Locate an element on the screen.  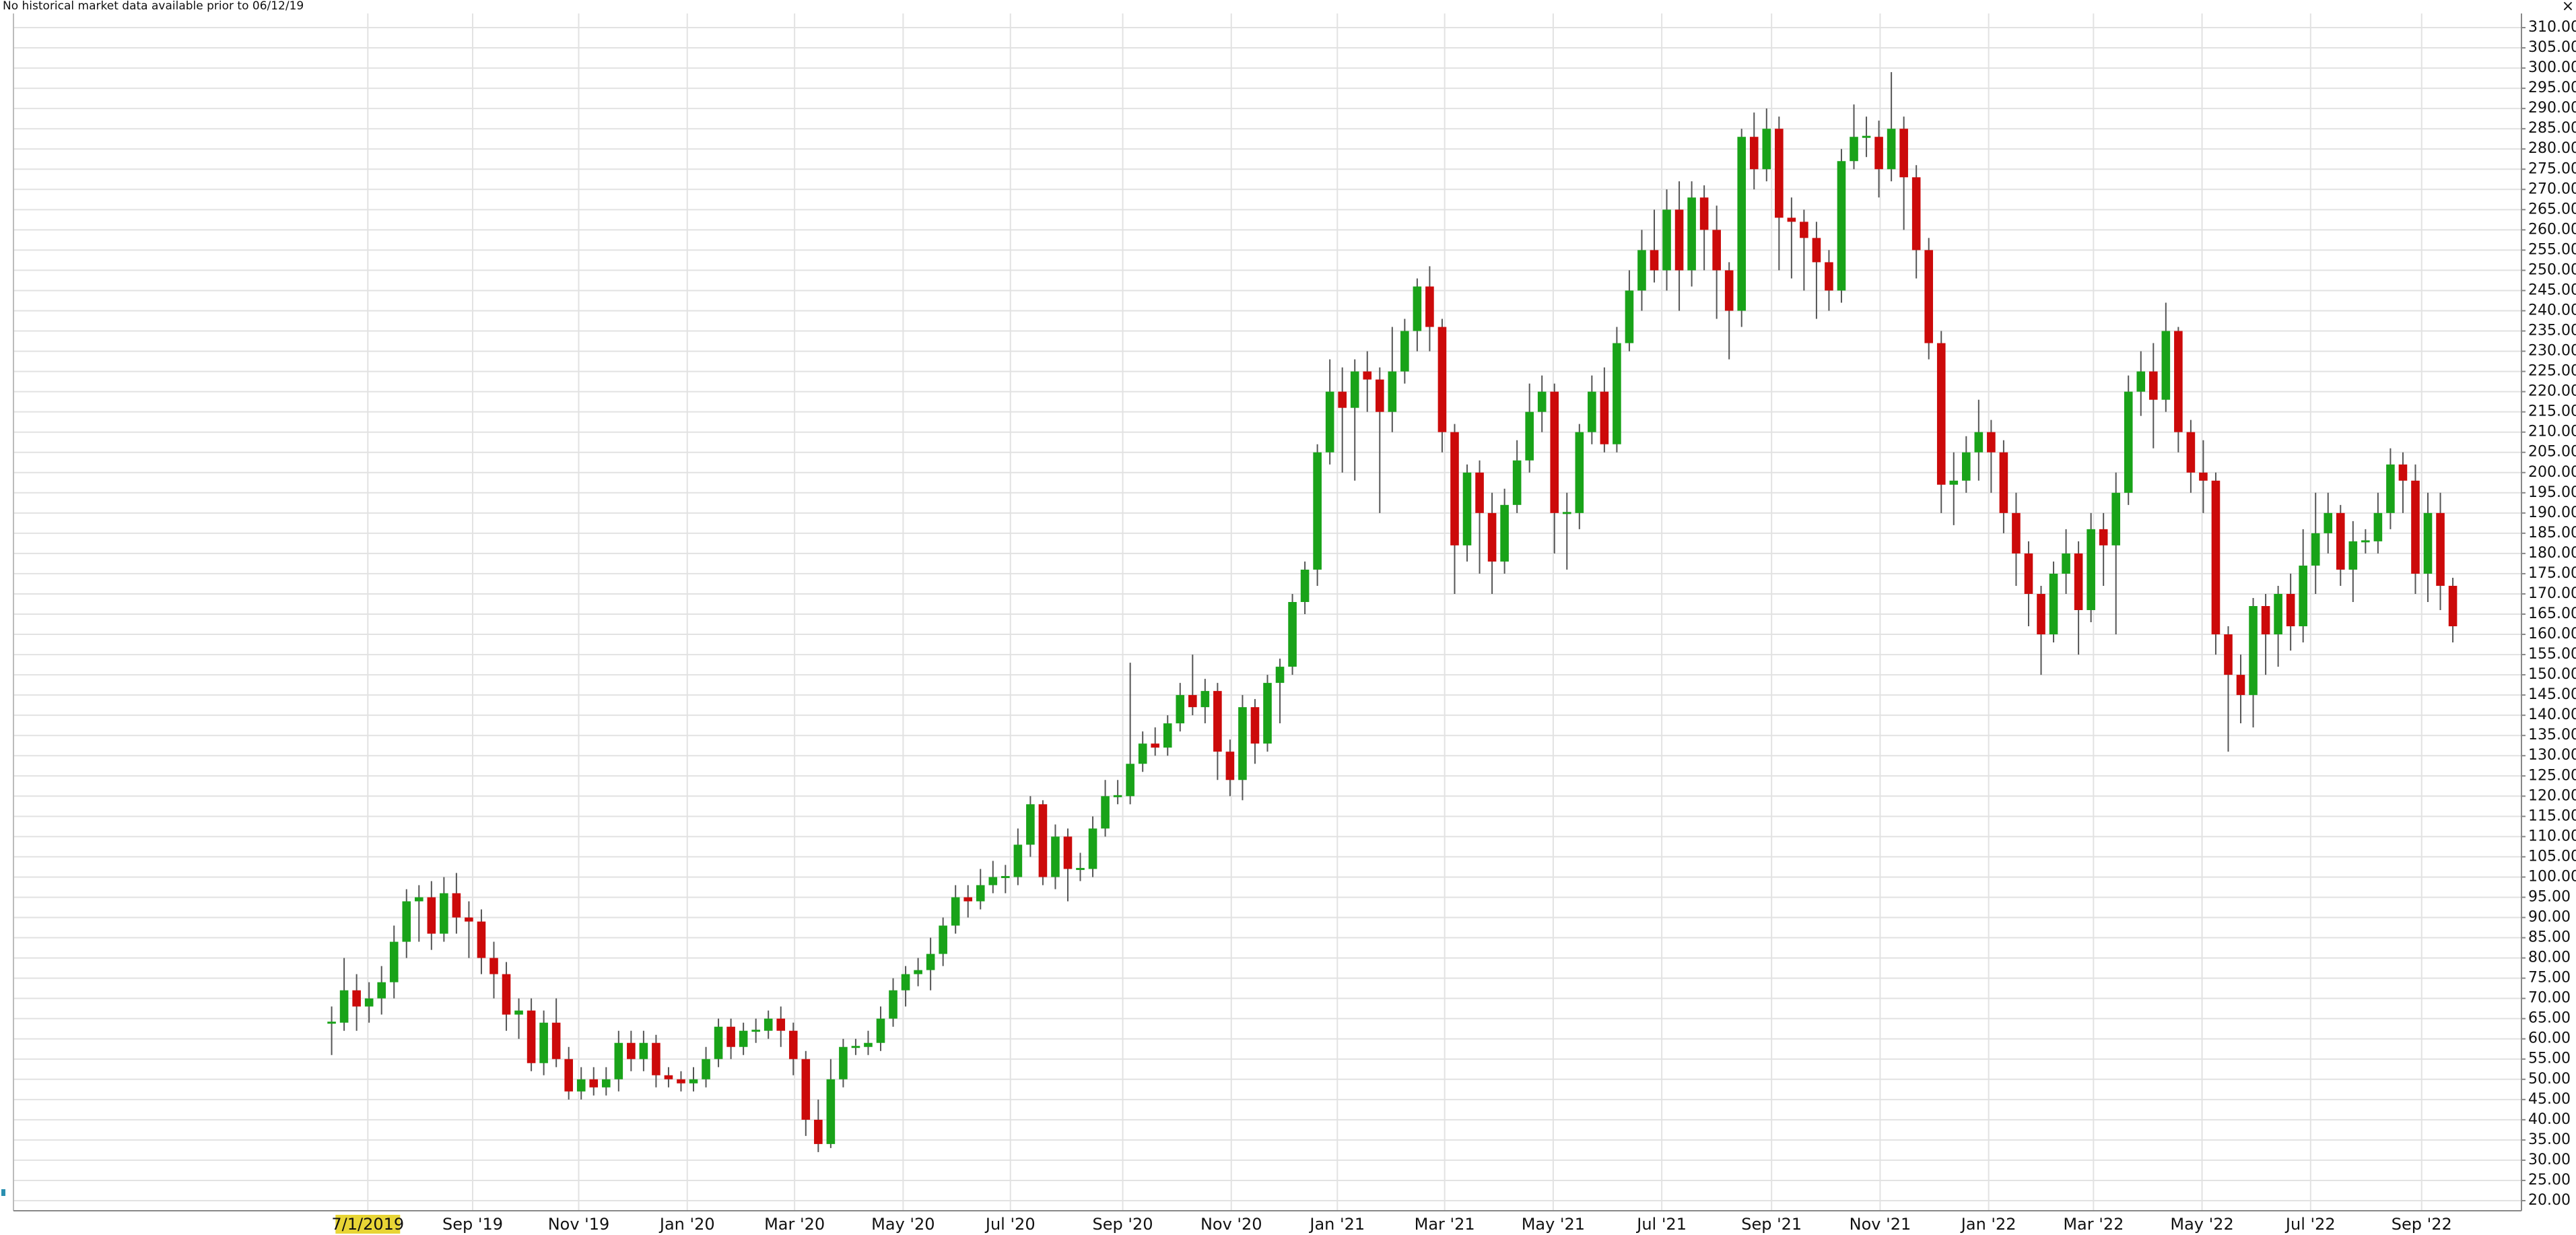
y-tick-label: 105.00 is located at coordinates (2552, 856).